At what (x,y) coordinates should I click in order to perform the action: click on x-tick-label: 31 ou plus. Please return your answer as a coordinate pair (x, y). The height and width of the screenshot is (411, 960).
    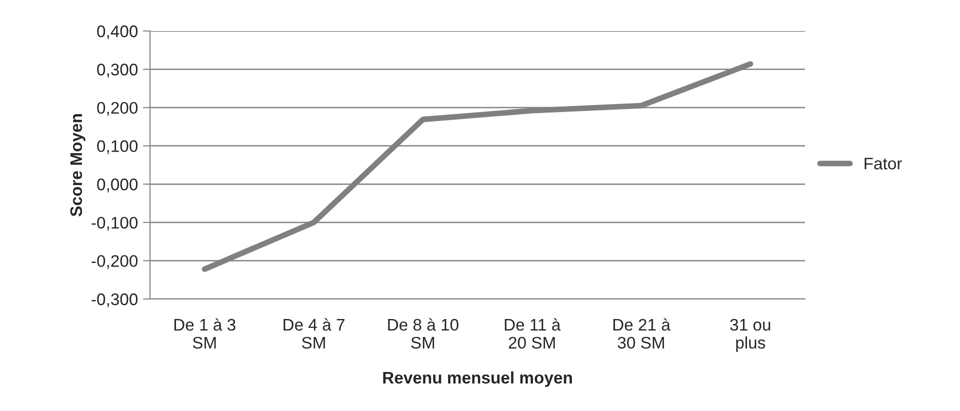
    Looking at the image, I should click on (750, 335).